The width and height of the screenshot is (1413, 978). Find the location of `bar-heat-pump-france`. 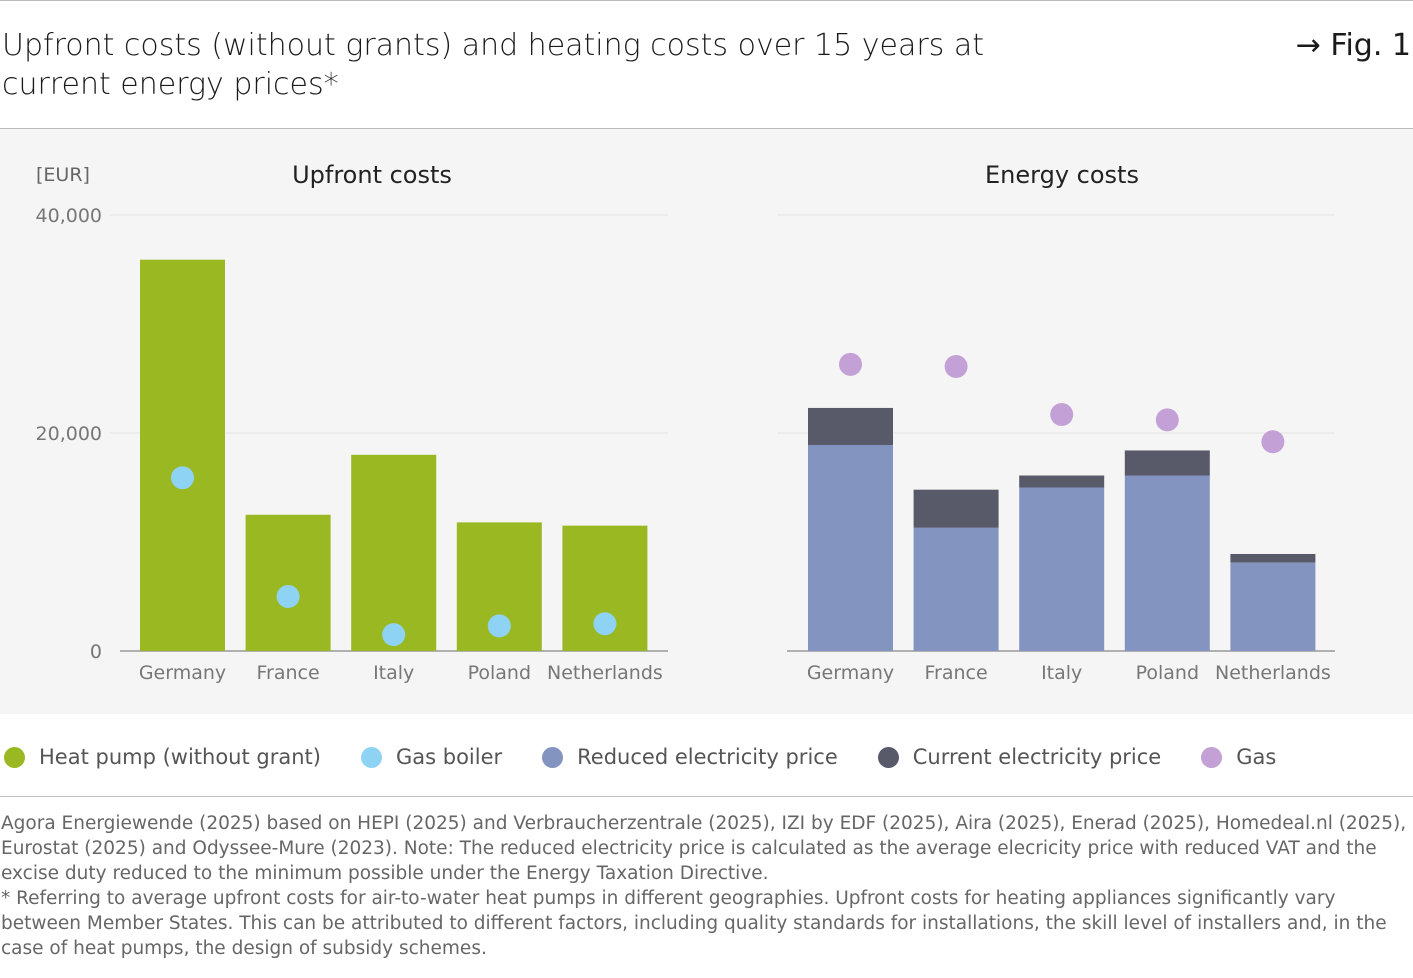

bar-heat-pump-france is located at coordinates (288, 582).